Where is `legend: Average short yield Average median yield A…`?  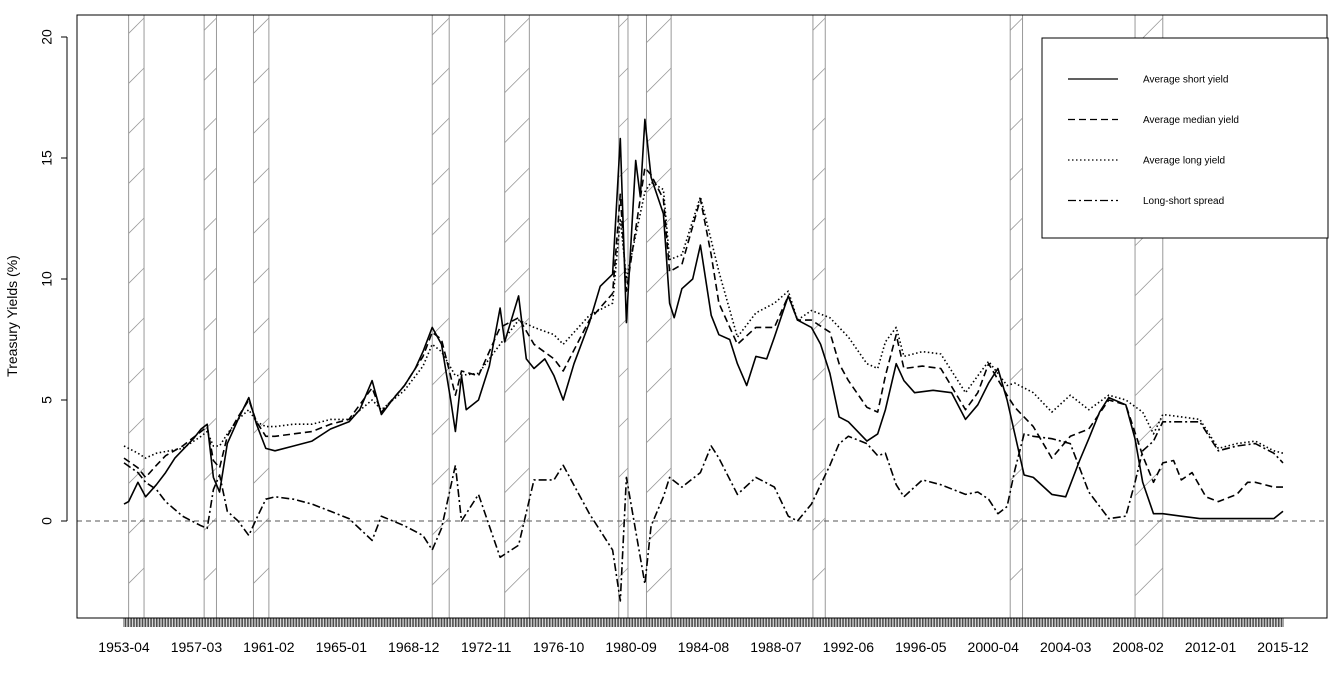 legend: Average short yield Average median yield A… is located at coordinates (1185, 138).